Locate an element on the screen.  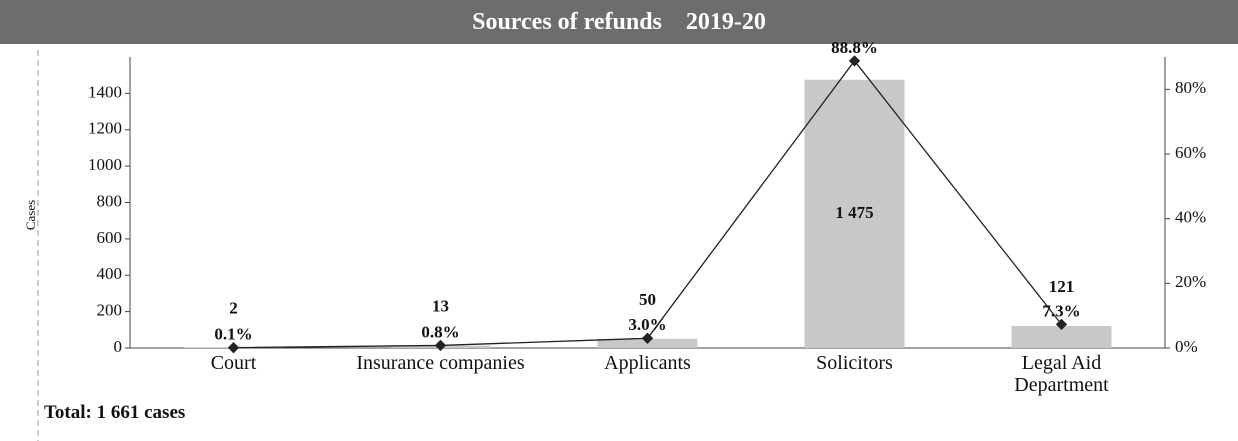
line-value-label: 0.1% is located at coordinates (233, 334).